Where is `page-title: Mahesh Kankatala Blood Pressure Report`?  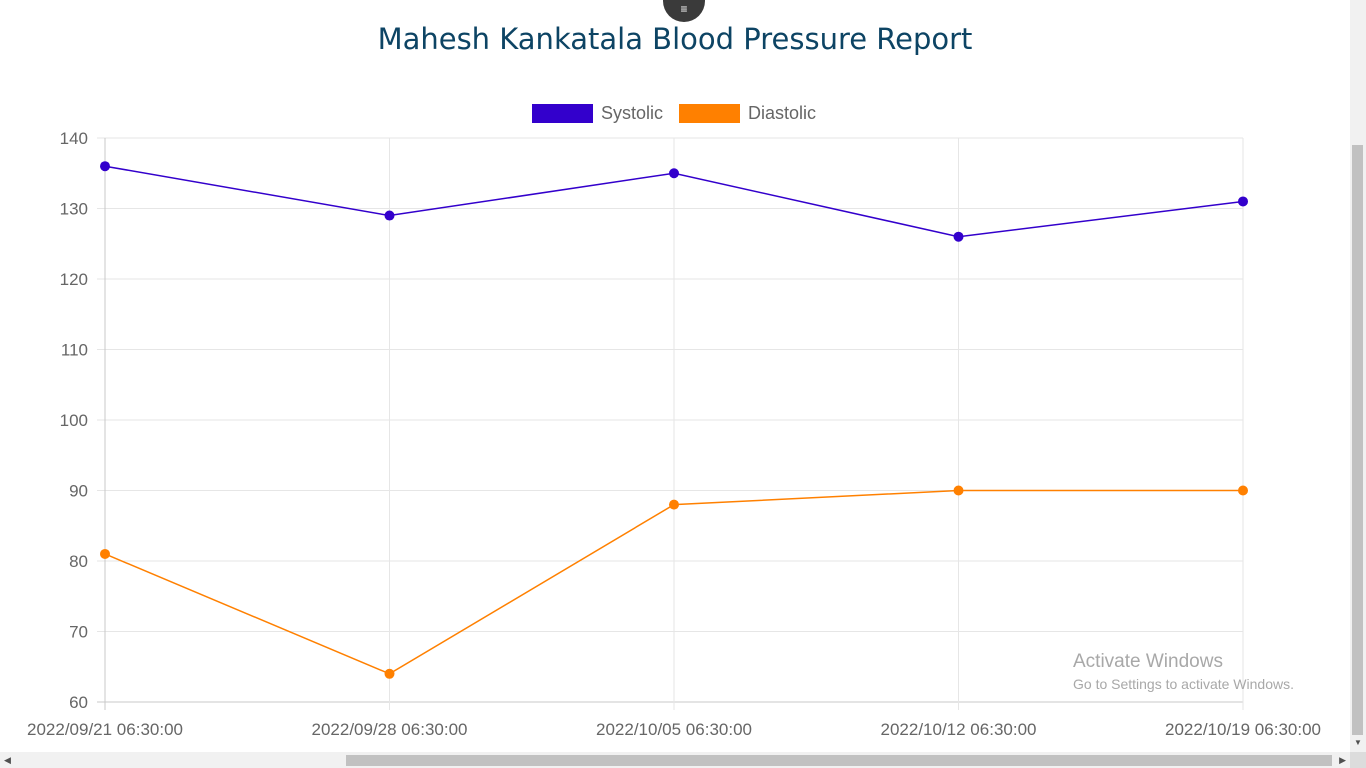
page-title: Mahesh Kankatala Blood Pressure Report is located at coordinates (675, 39).